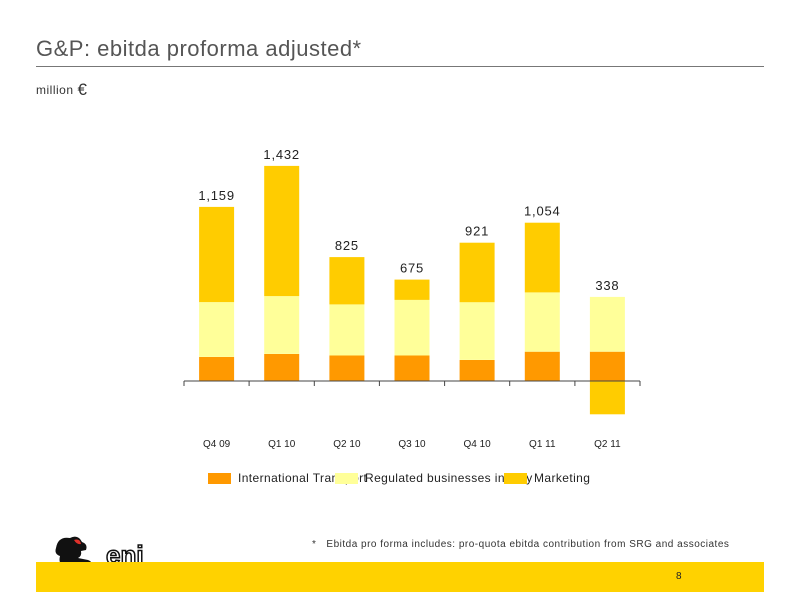 The image size is (800, 600). Describe the element at coordinates (199, 48) in the screenshot. I see `page-title: G&P: ebitda proforma adjusted*` at that location.